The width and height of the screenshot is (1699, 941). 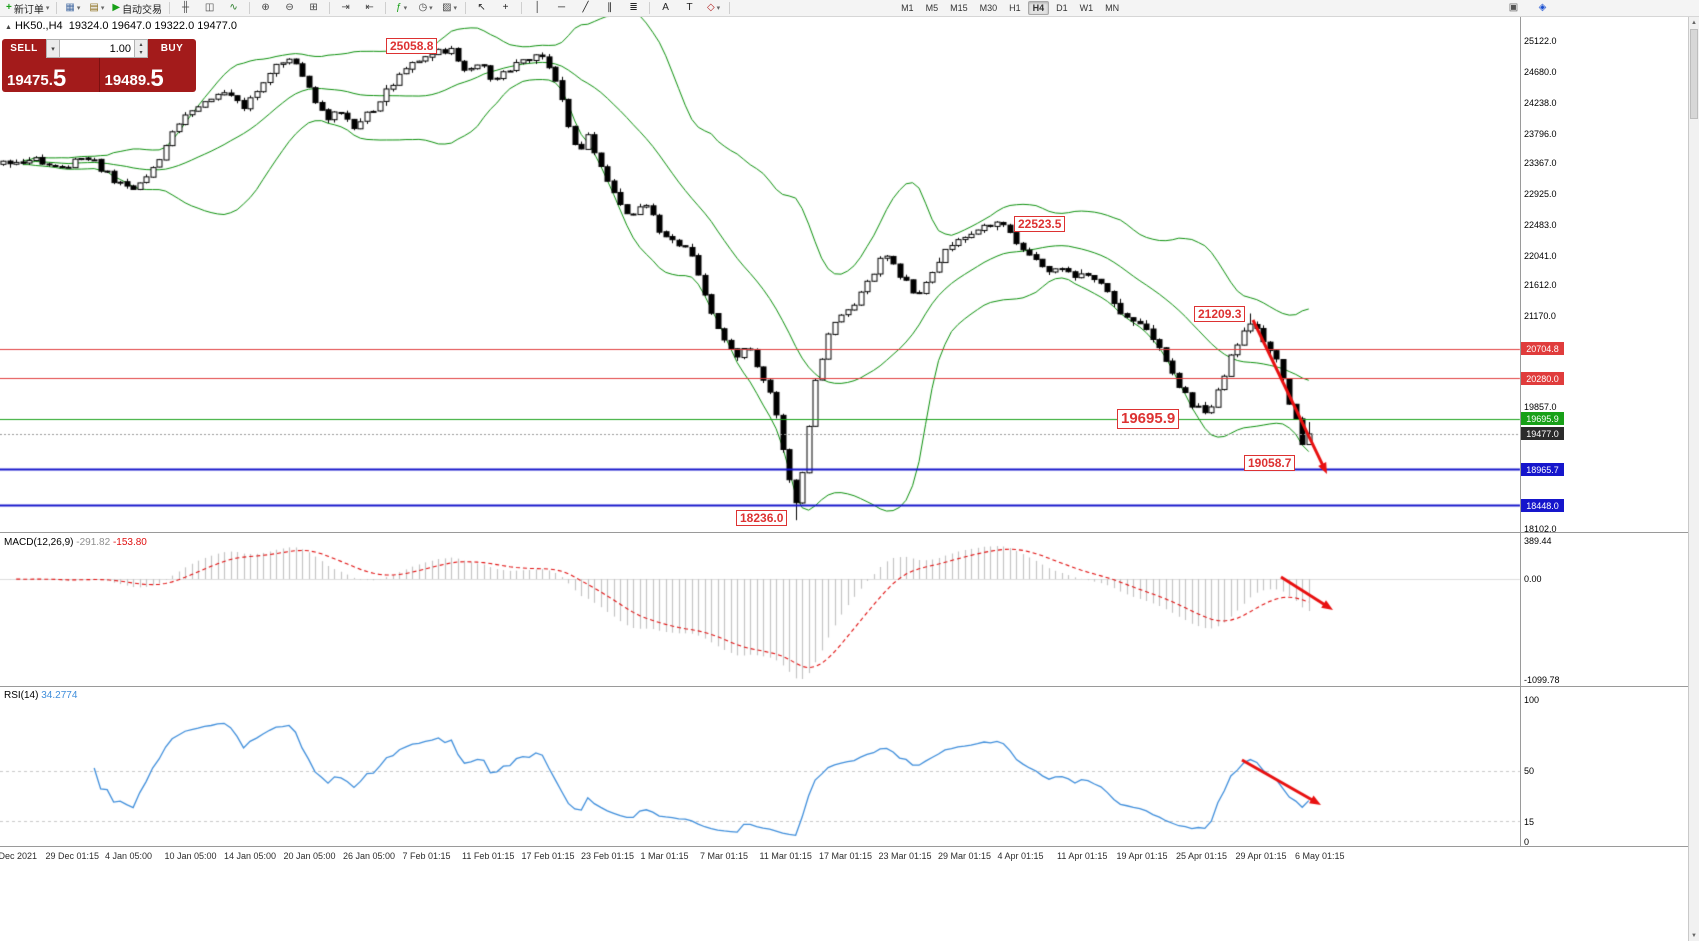 I want to click on fibonacci-icon: ≣, so click(x=633, y=7).